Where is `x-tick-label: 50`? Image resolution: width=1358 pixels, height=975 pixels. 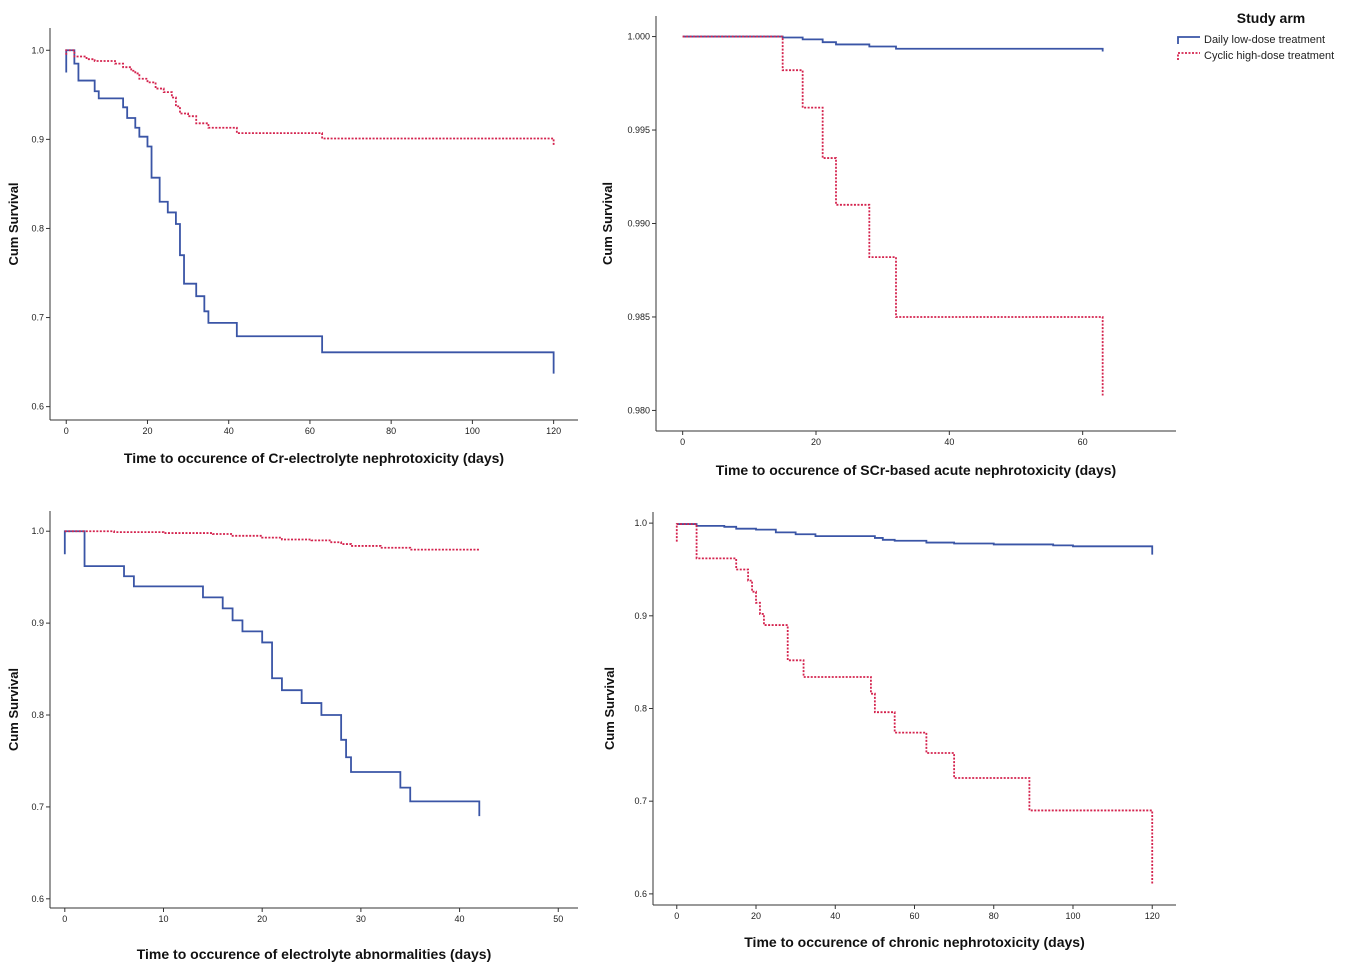
x-tick-label: 50 is located at coordinates (558, 919).